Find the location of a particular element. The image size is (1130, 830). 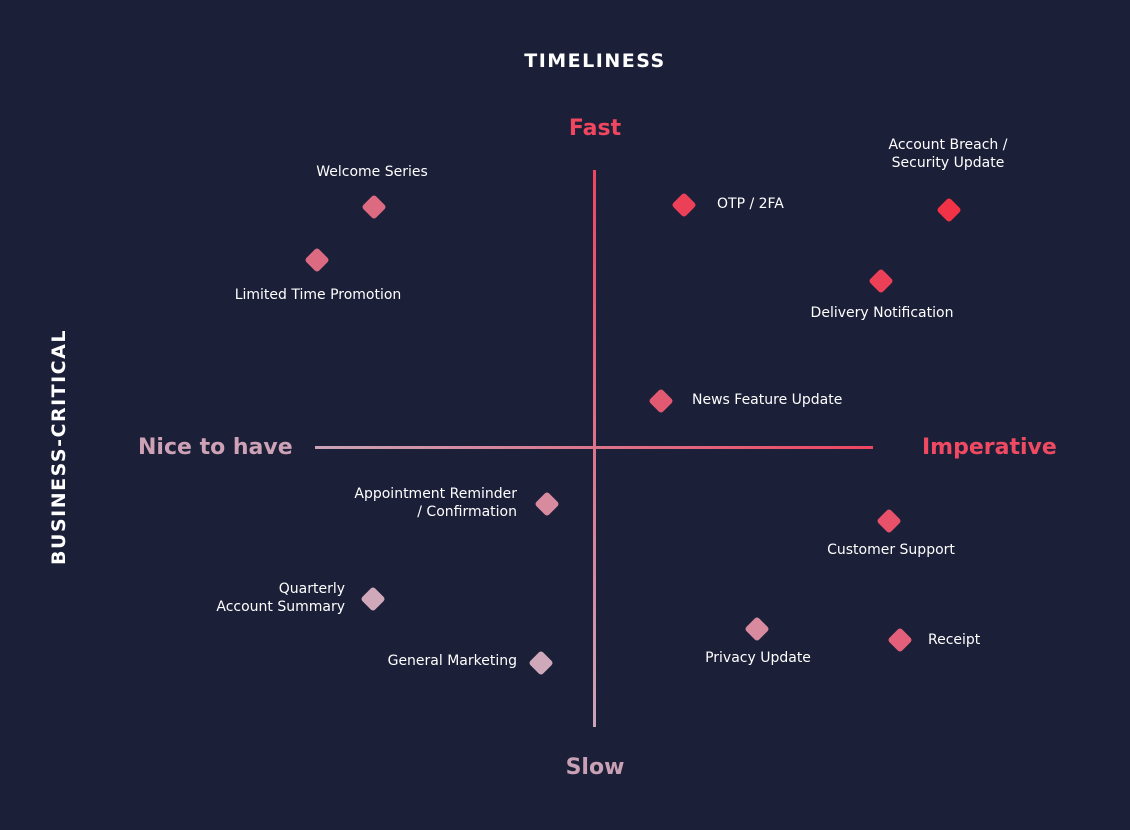

marker-appointment-reminder is located at coordinates (547, 504).